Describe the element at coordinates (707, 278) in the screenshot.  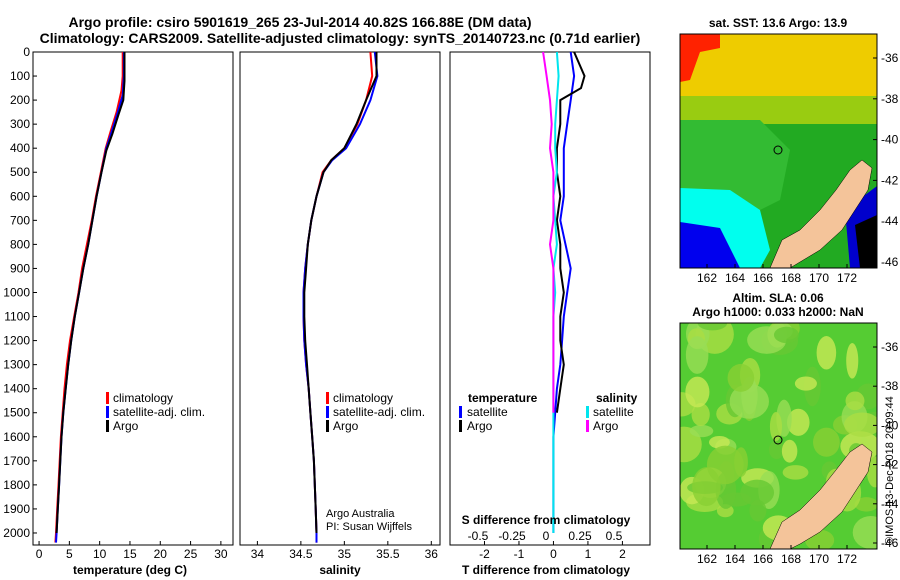
I see `map-x-tick-label: 162` at that location.